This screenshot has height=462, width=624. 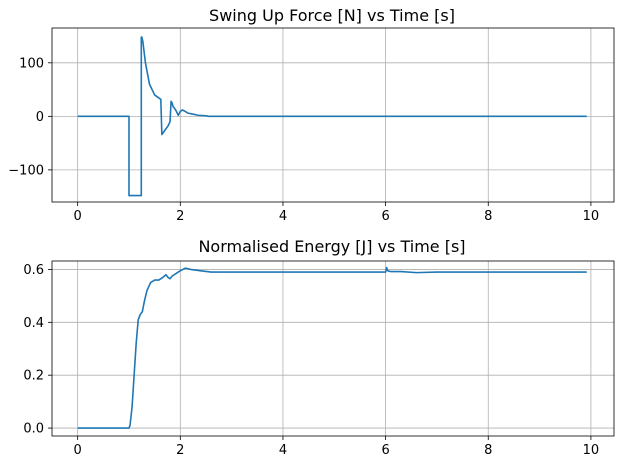 What do you see at coordinates (591, 216) in the screenshot?
I see `force-x-tick-label: 10` at bounding box center [591, 216].